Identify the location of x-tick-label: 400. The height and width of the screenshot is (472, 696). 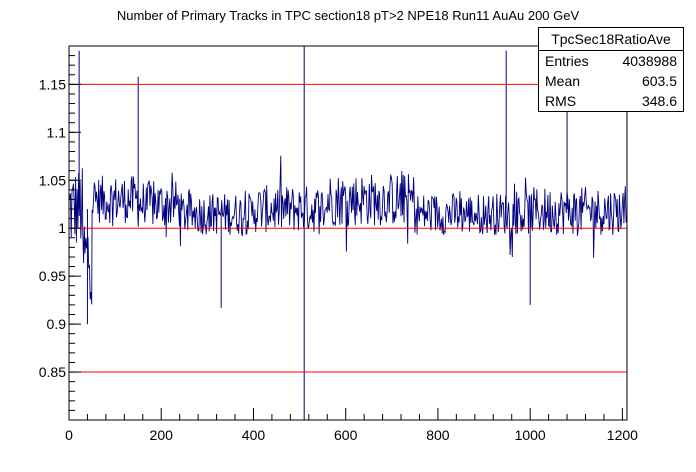
(254, 435).